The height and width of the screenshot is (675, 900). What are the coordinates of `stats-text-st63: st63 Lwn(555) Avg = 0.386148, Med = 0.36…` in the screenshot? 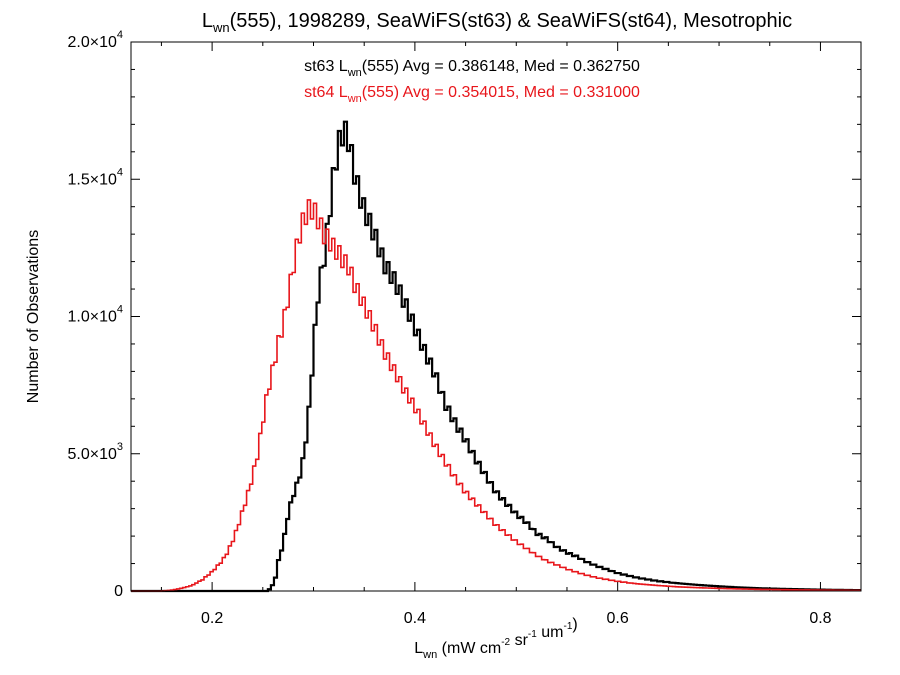 It's located at (472, 68).